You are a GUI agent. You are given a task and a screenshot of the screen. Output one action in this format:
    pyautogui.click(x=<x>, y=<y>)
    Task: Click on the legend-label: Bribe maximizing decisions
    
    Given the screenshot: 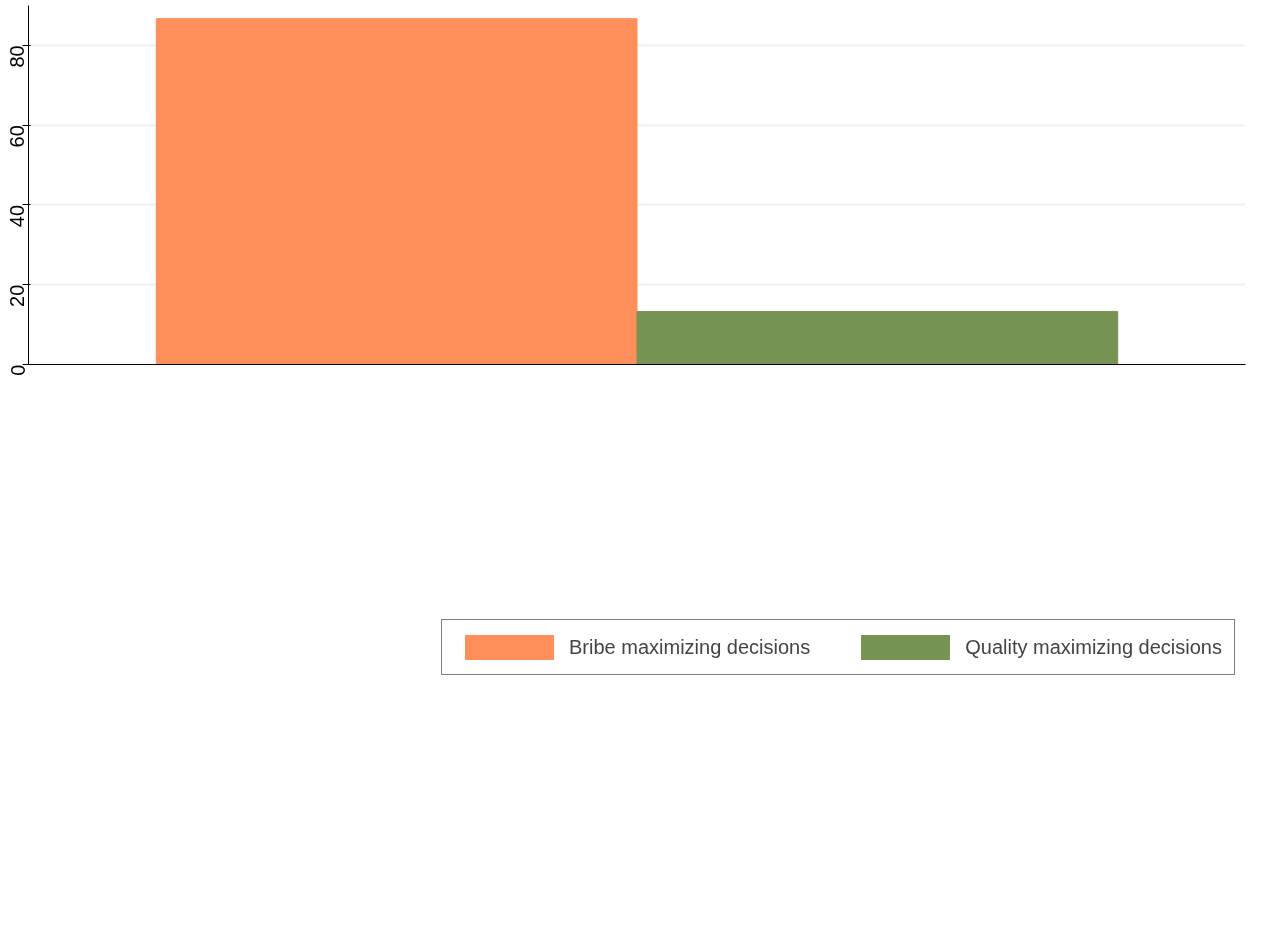 What is the action you would take?
    pyautogui.click(x=690, y=647)
    